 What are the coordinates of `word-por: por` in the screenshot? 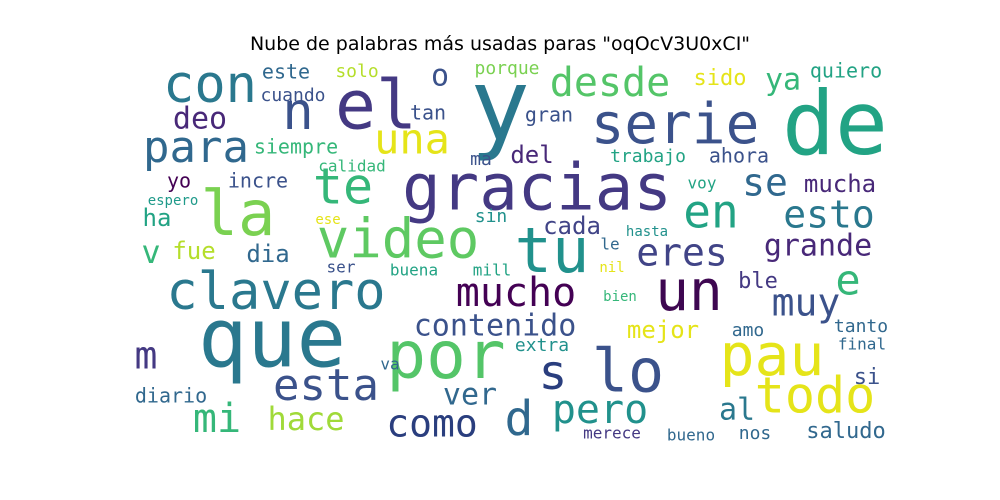 It's located at (445, 355).